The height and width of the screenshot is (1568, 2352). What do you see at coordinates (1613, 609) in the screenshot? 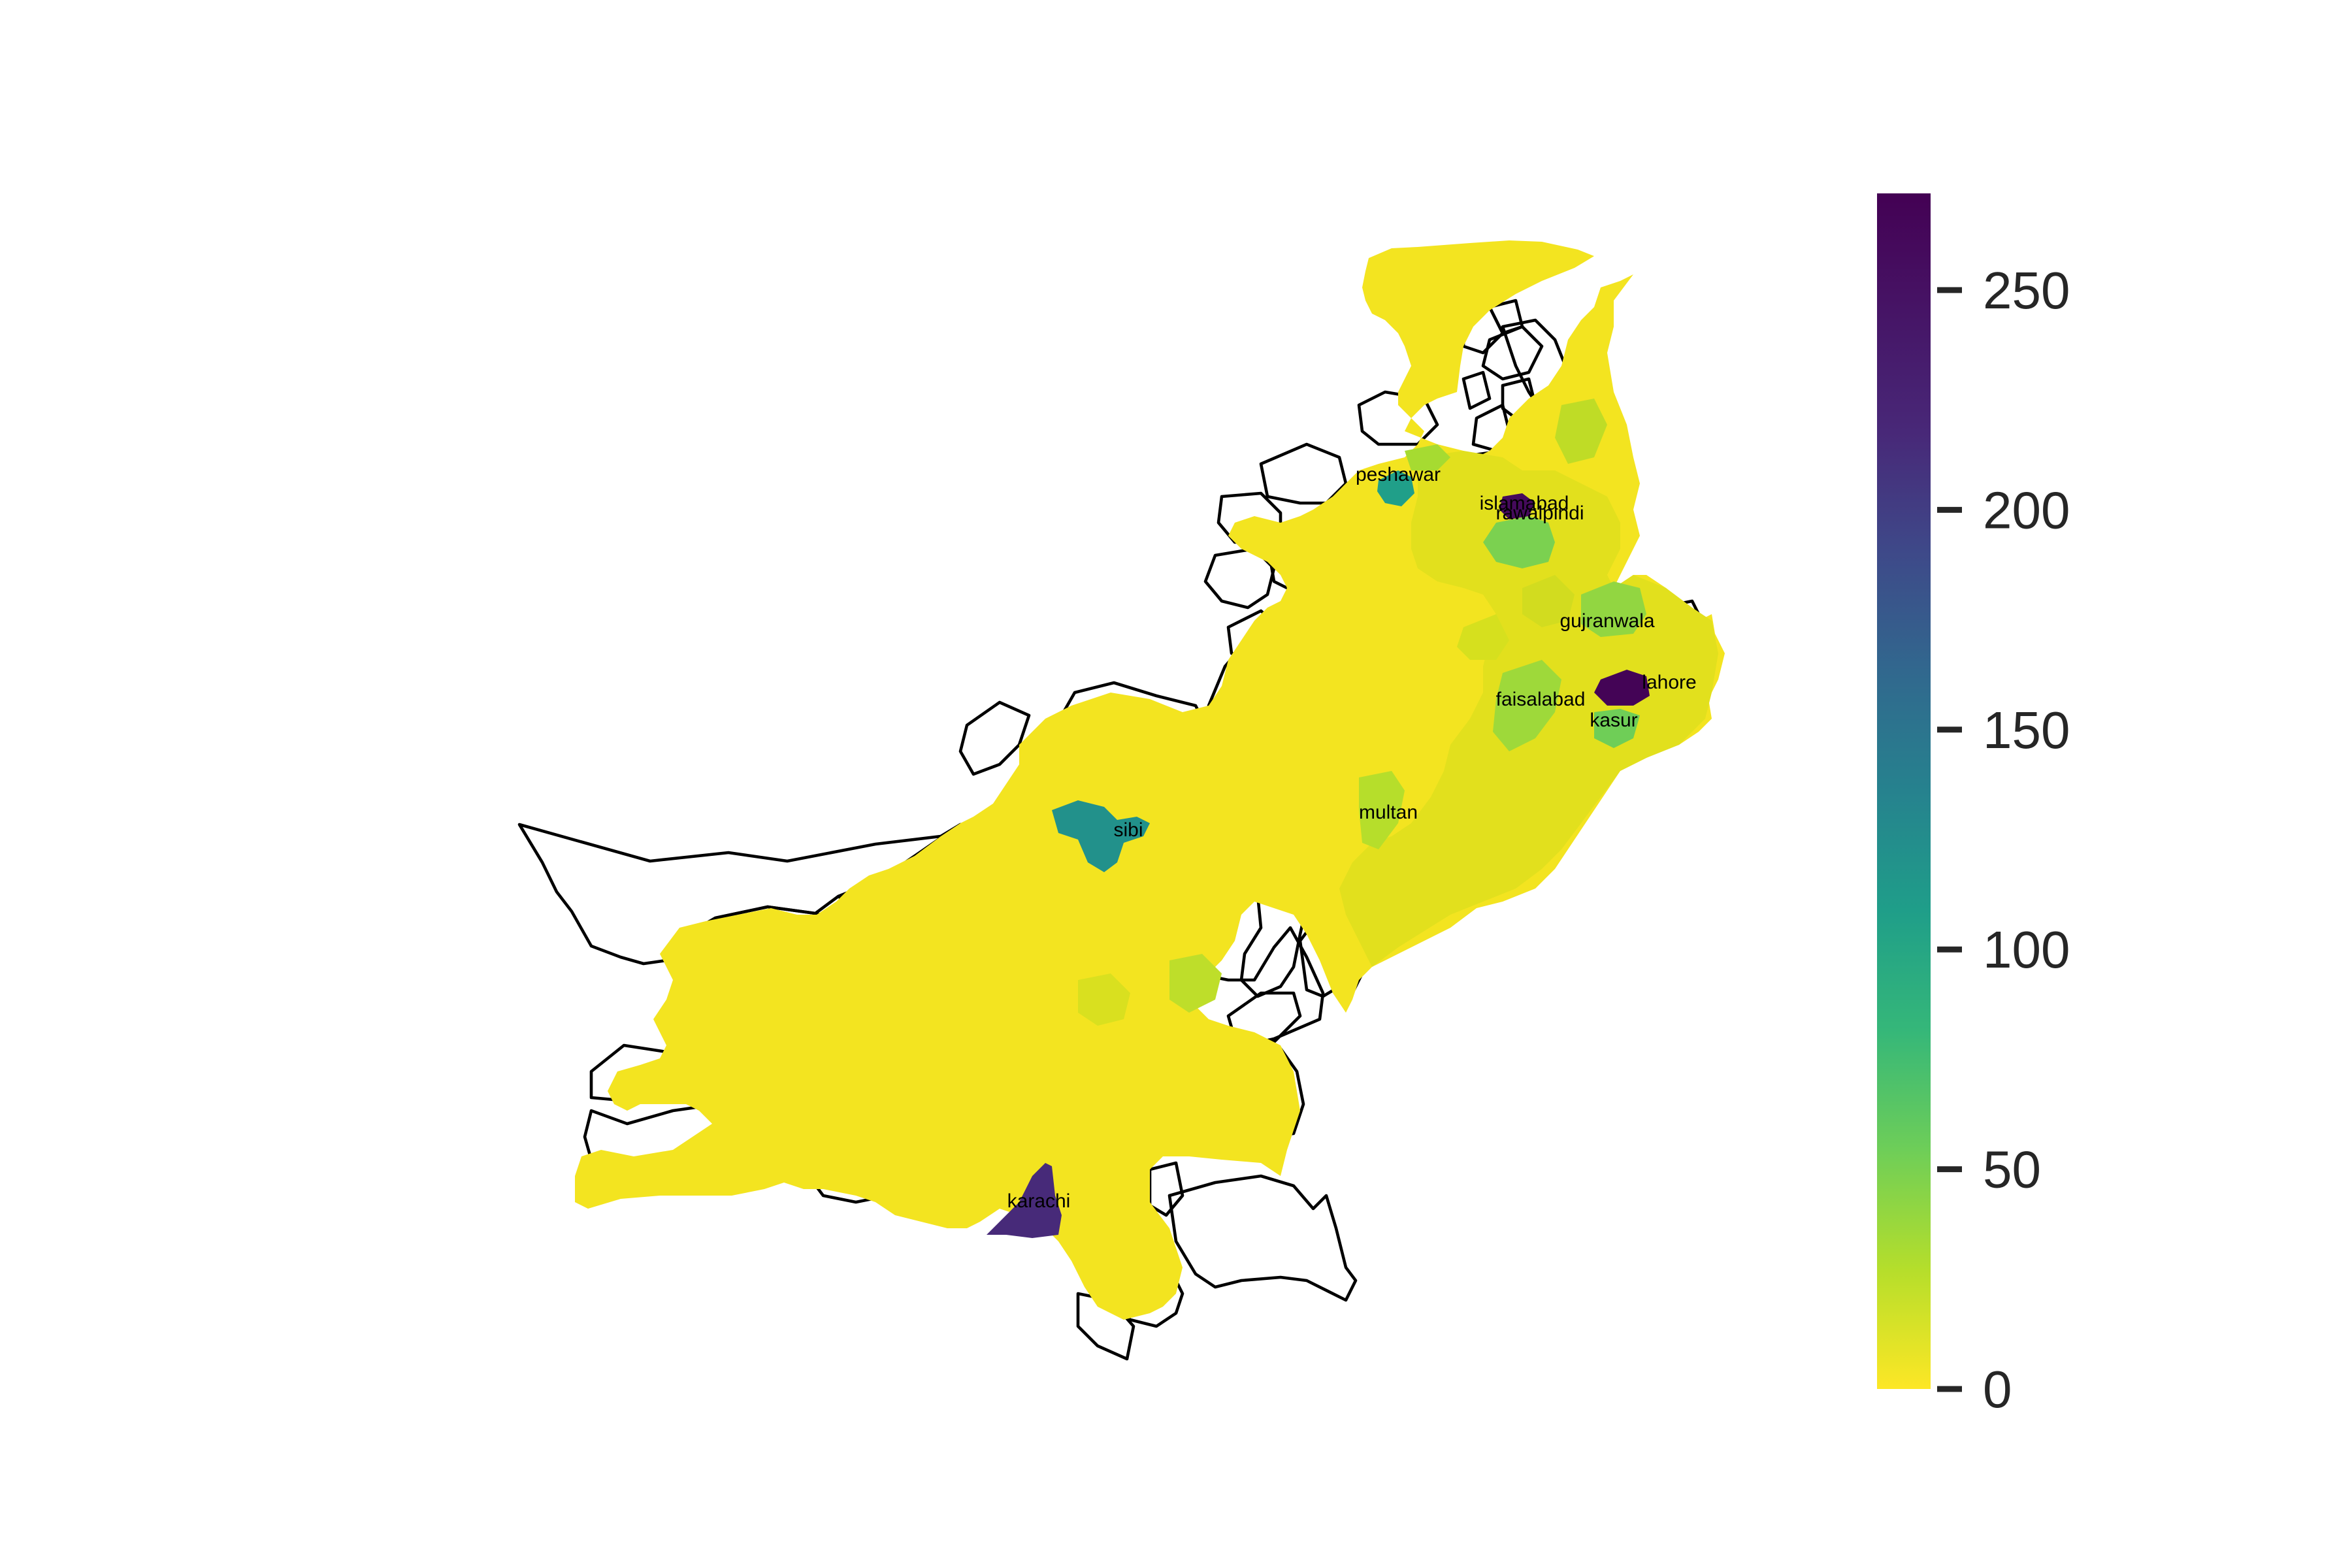
I see `region-gujranwala` at bounding box center [1613, 609].